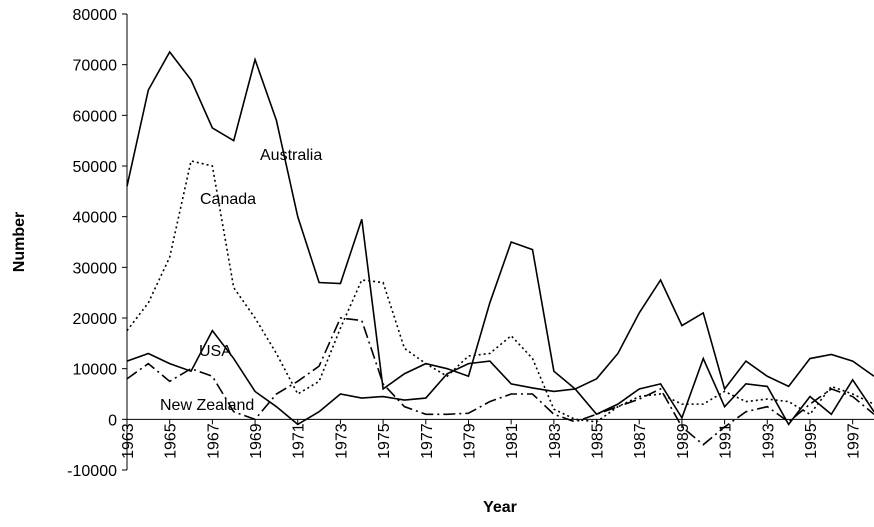  I want to click on x-tick-label: 1967, so click(213, 441).